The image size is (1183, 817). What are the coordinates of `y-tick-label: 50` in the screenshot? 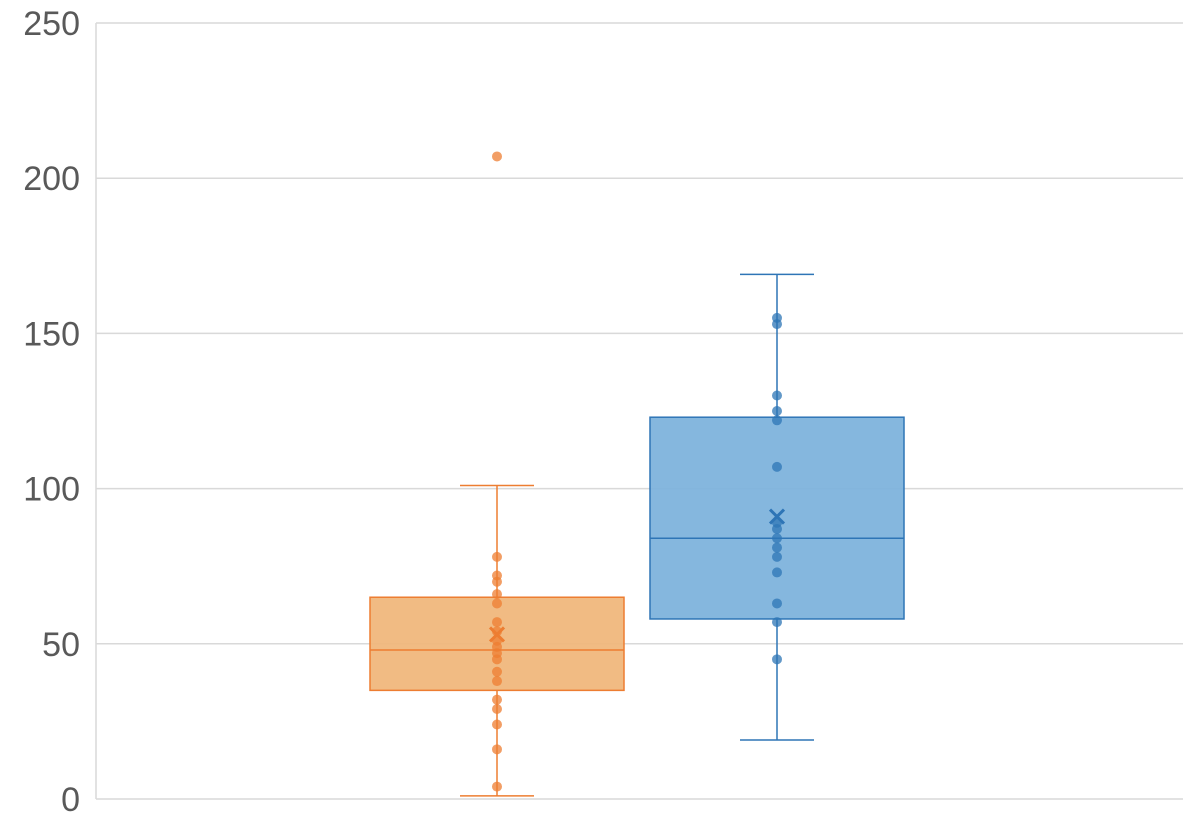 It's located at (61, 645).